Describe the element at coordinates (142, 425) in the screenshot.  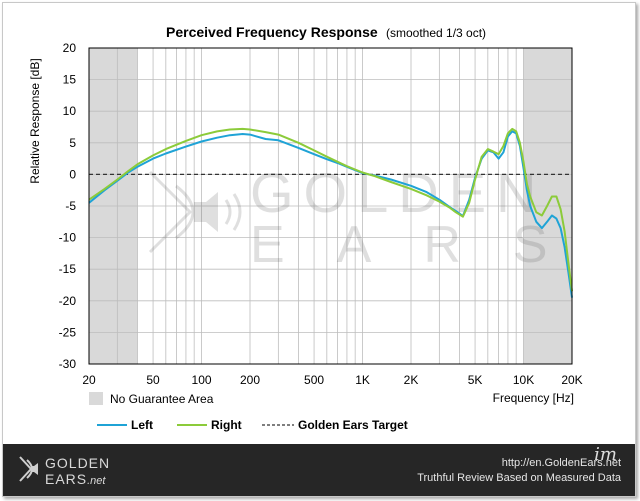
I see `legend-label-left: Left` at that location.